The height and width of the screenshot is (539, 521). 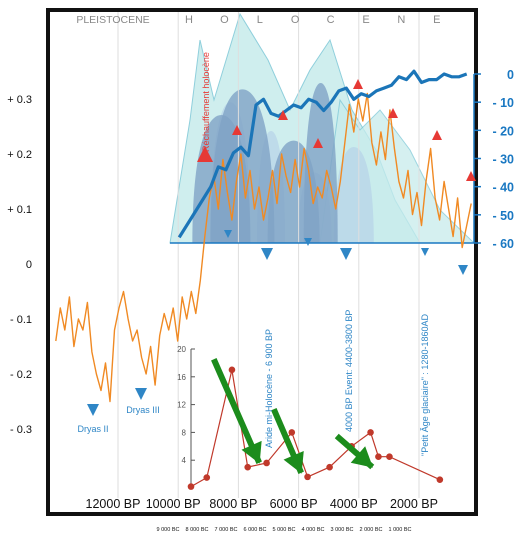 I want to click on green-arrow-2-head, so click(x=293, y=462).